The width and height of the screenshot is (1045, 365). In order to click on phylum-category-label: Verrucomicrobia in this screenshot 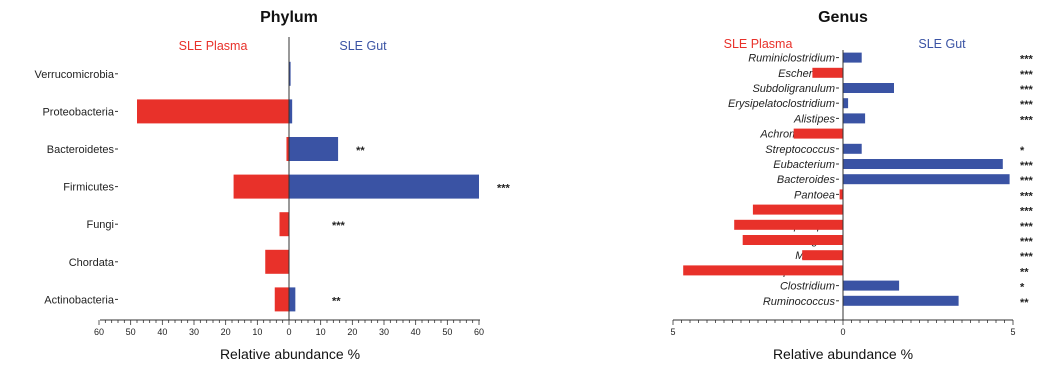, I will do `click(75, 75)`.